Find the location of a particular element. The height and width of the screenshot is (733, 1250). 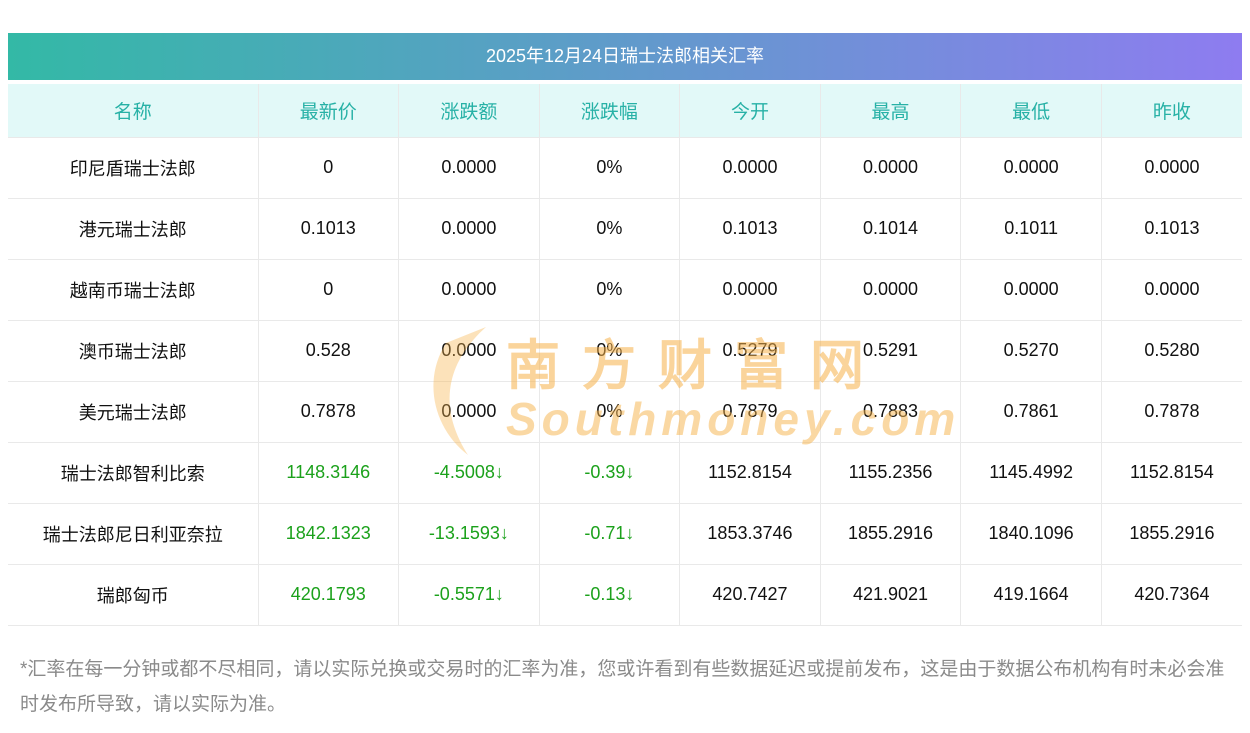

column-header-7: 昨收 is located at coordinates (1171, 111).